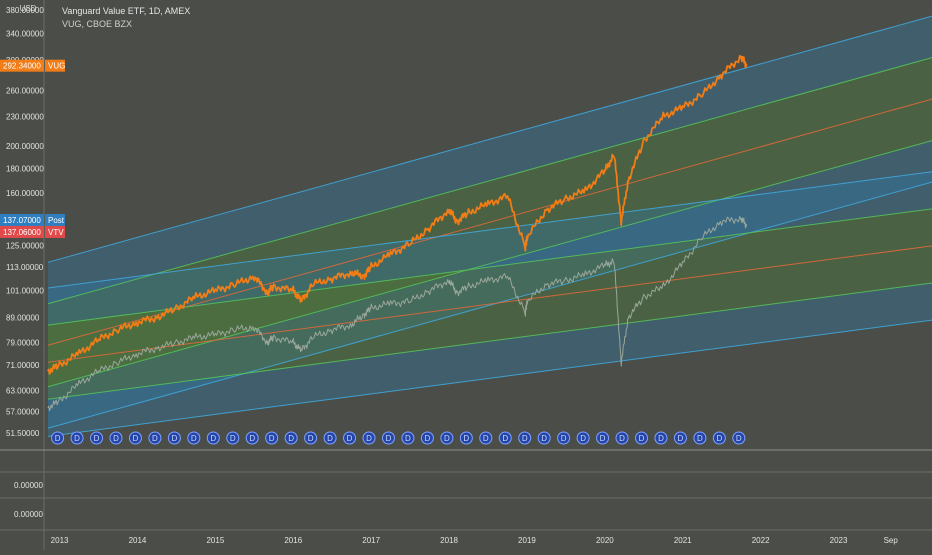  What do you see at coordinates (32, 65) in the screenshot?
I see `price-badge-vug: 292.34000 VUG` at bounding box center [32, 65].